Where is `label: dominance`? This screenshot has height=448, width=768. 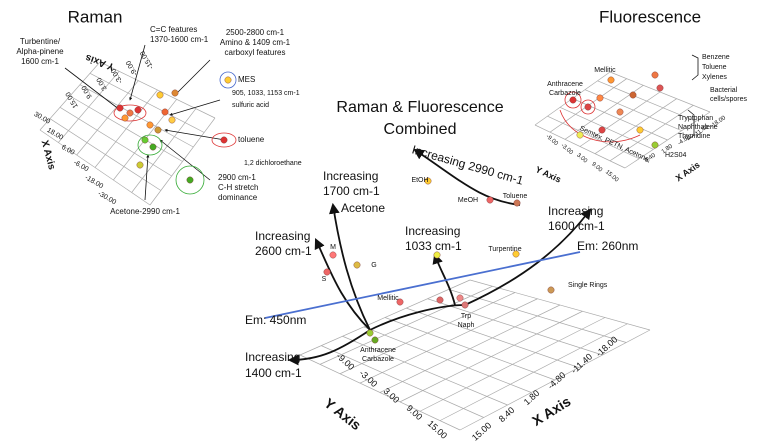 label: dominance is located at coordinates (238, 197).